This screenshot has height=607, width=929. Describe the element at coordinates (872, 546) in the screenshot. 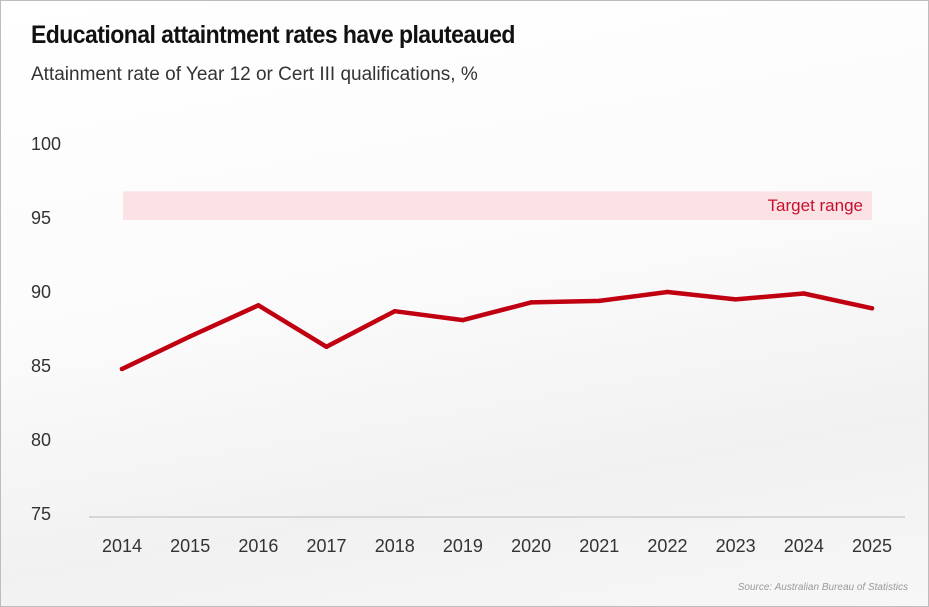

I see `x-tick-label: 2025` at that location.